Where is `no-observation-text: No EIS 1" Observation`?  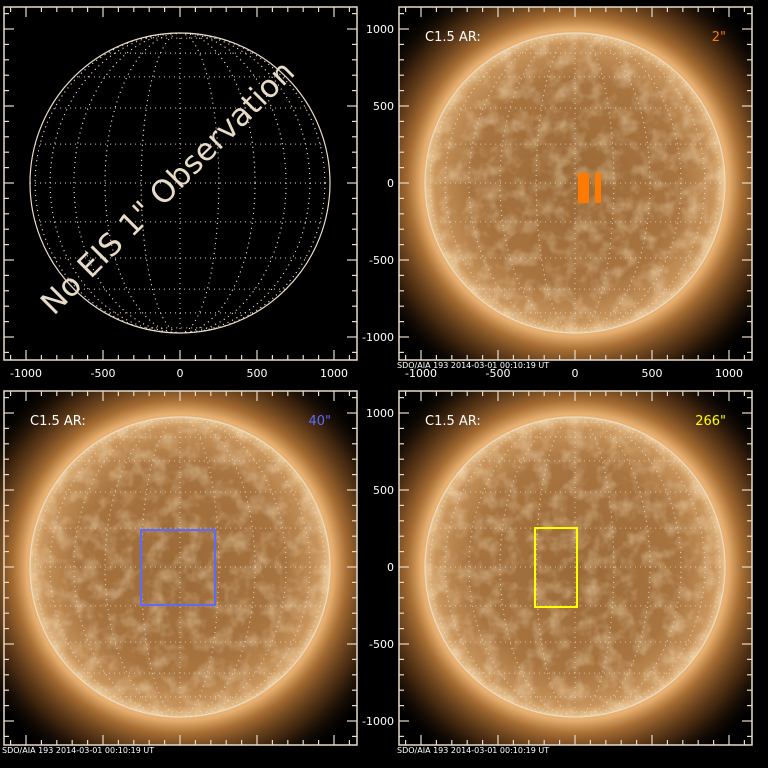
no-observation-text: No EIS 1" Observation is located at coordinates (168, 188).